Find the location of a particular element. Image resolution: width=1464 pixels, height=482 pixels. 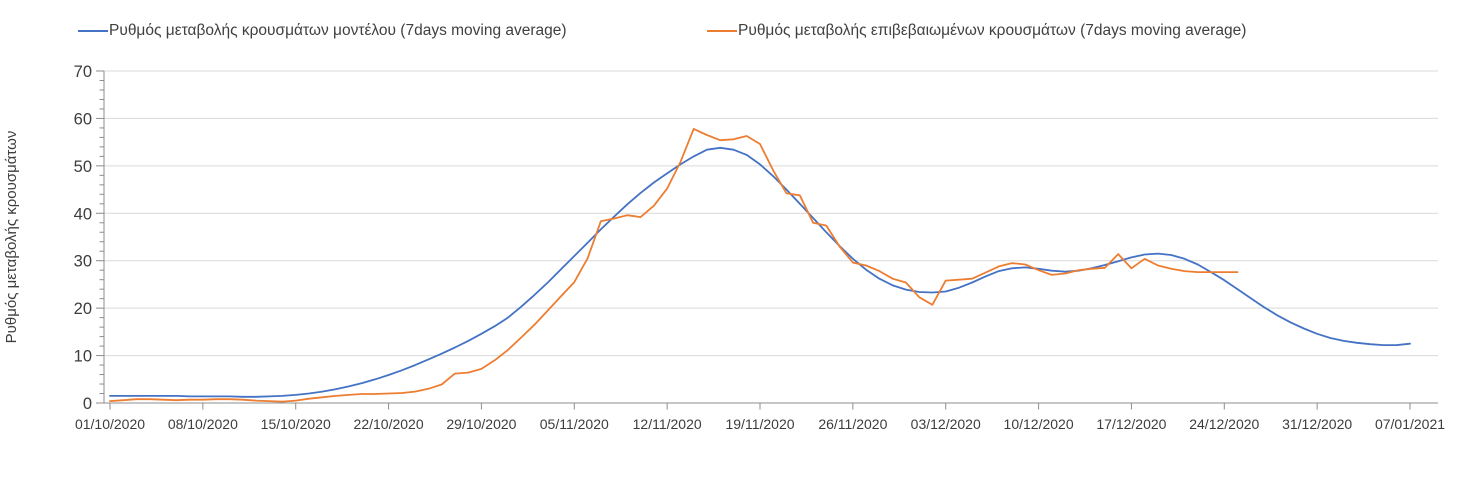

x-tick-label: 22/10/2020 is located at coordinates (389, 424).